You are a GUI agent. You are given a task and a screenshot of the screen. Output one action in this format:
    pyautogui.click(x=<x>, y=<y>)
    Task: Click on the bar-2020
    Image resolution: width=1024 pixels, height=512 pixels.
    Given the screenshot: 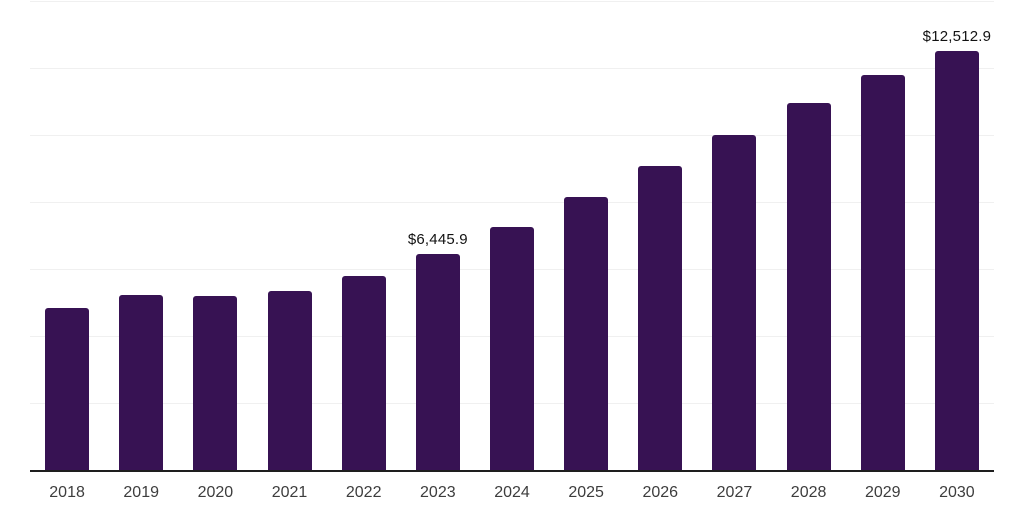 What is the action you would take?
    pyautogui.click(x=215, y=382)
    